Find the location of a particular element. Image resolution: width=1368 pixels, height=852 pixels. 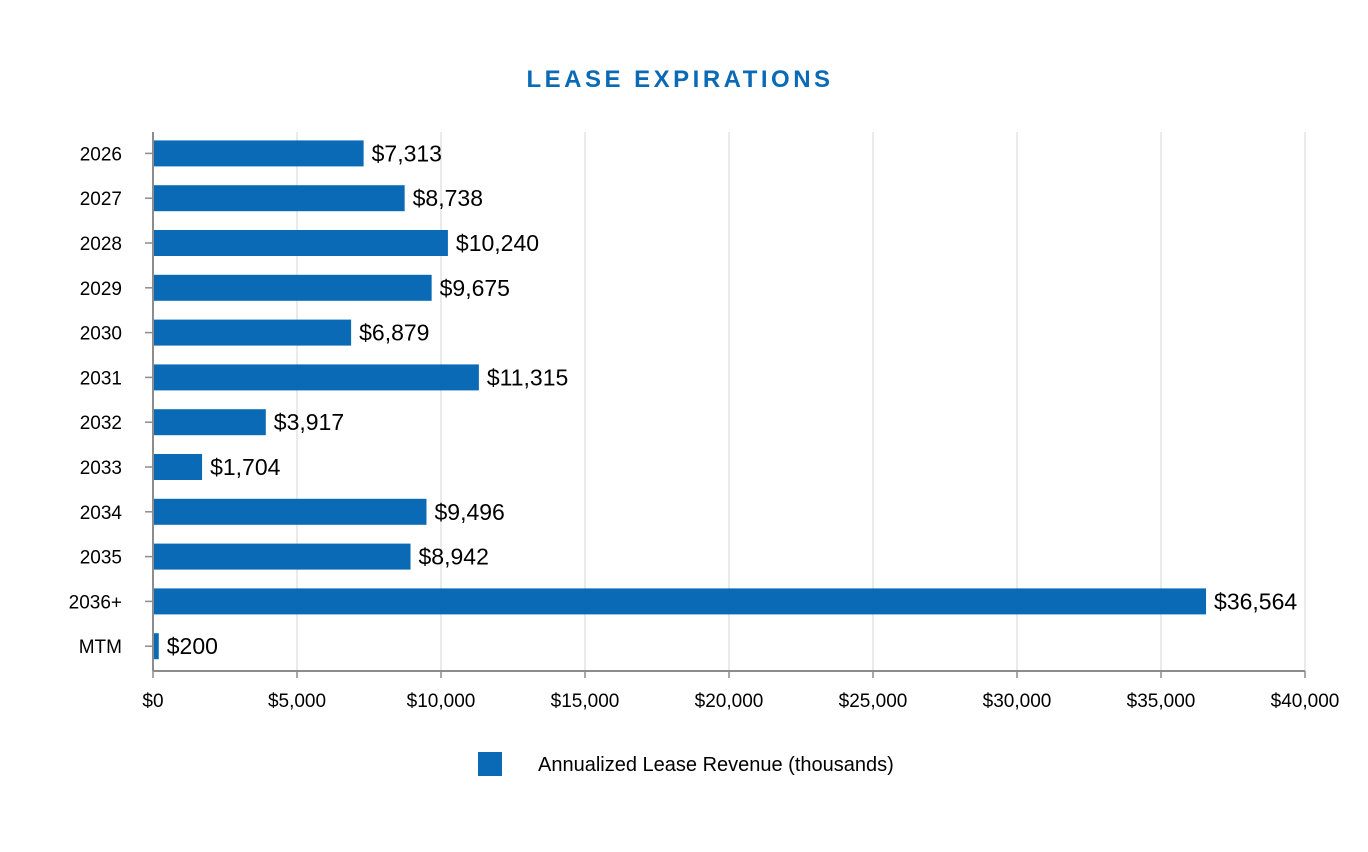

y-tick-label: MTM is located at coordinates (100, 647).